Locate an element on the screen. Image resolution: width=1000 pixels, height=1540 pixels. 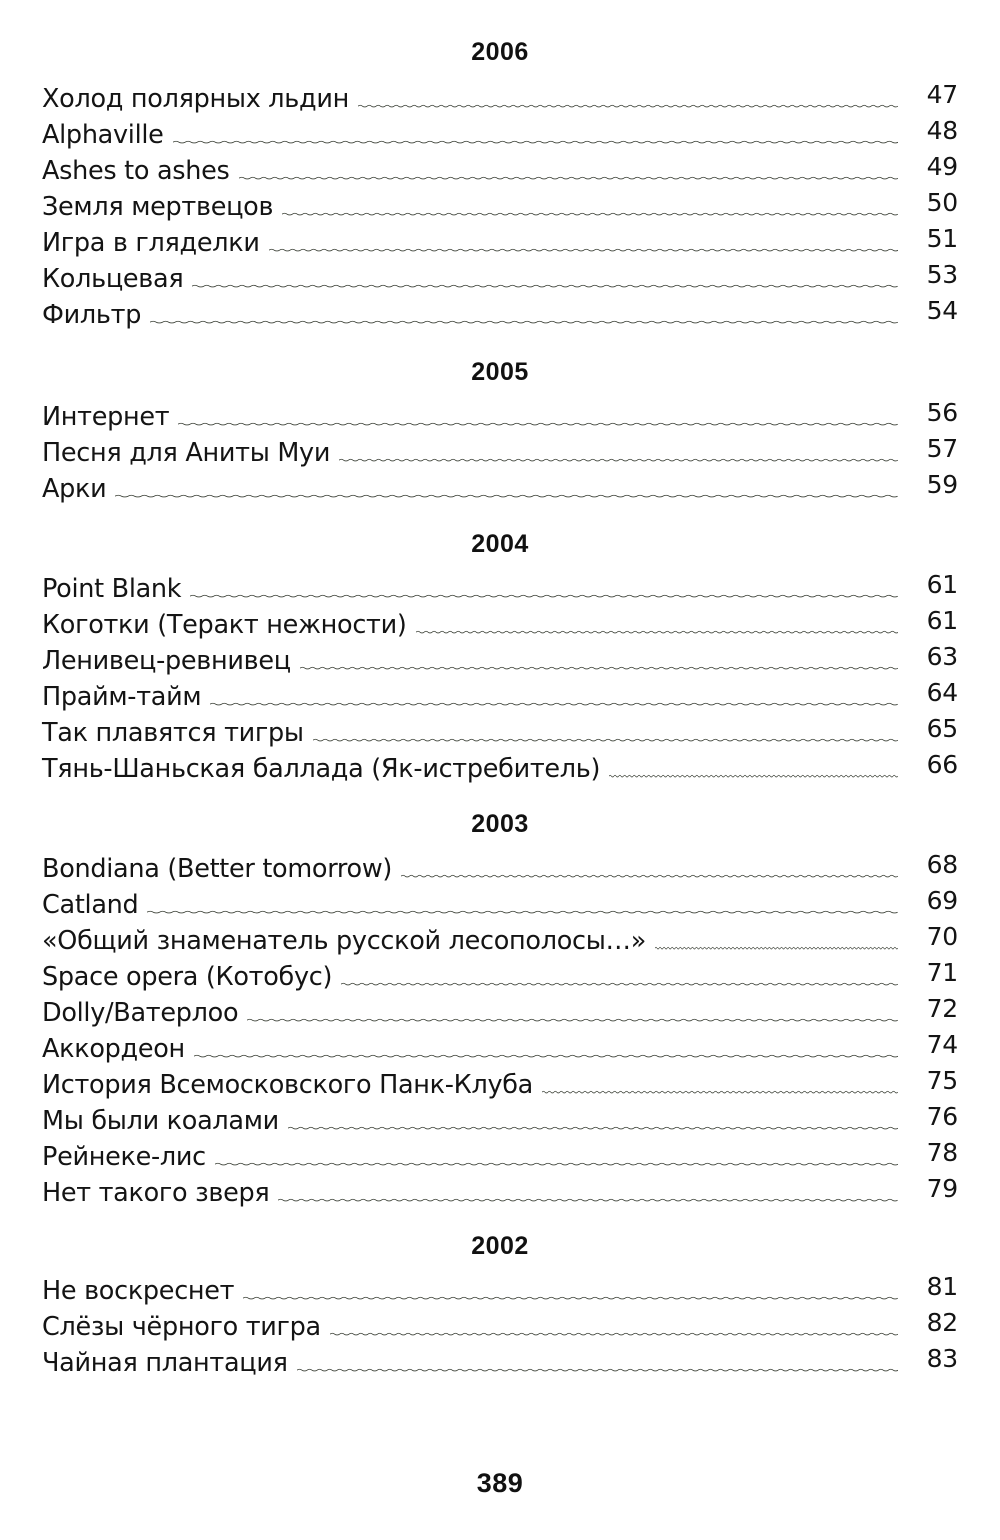
entry-page-number: 82 is located at coordinates (942, 1322).